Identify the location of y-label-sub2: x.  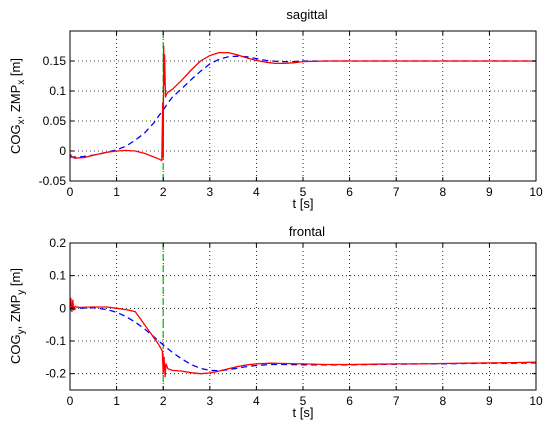
(21, 82).